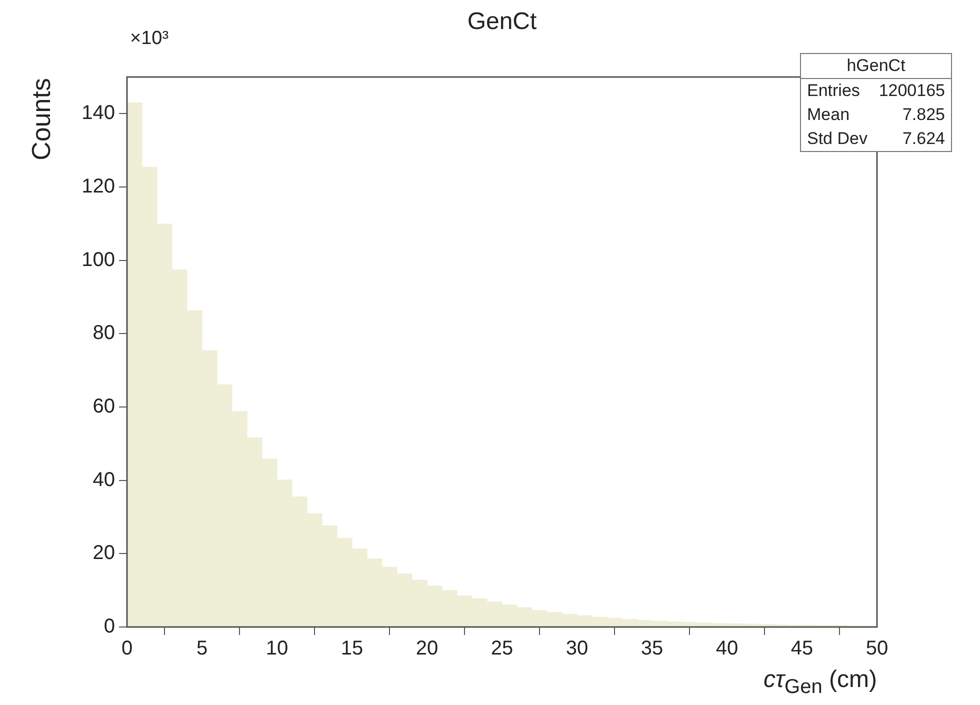 The height and width of the screenshot is (705, 980). I want to click on text: 7.624, so click(923, 139).